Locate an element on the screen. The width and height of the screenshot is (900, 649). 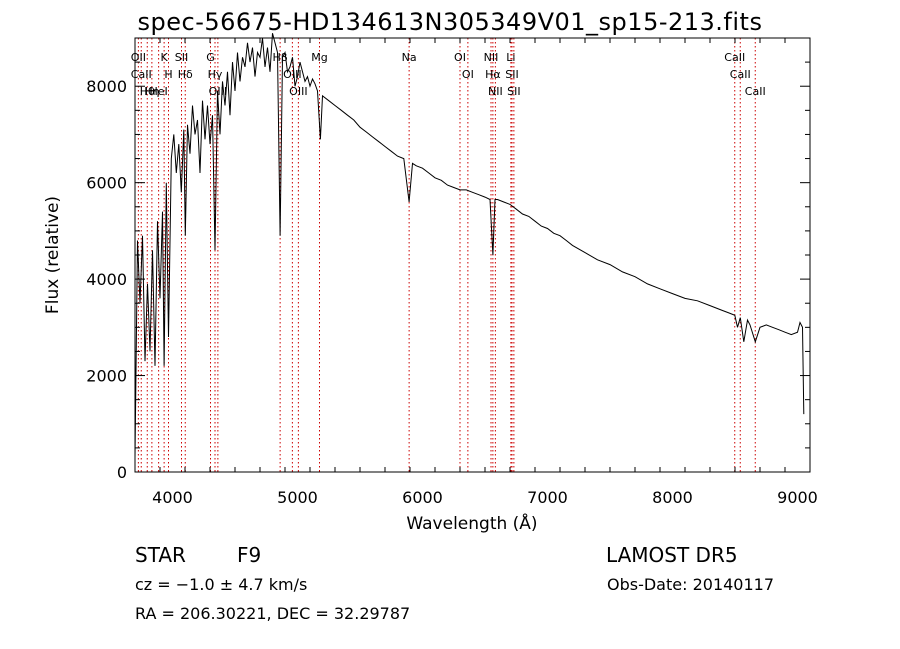
marker-label: OIII is located at coordinates (298, 91).